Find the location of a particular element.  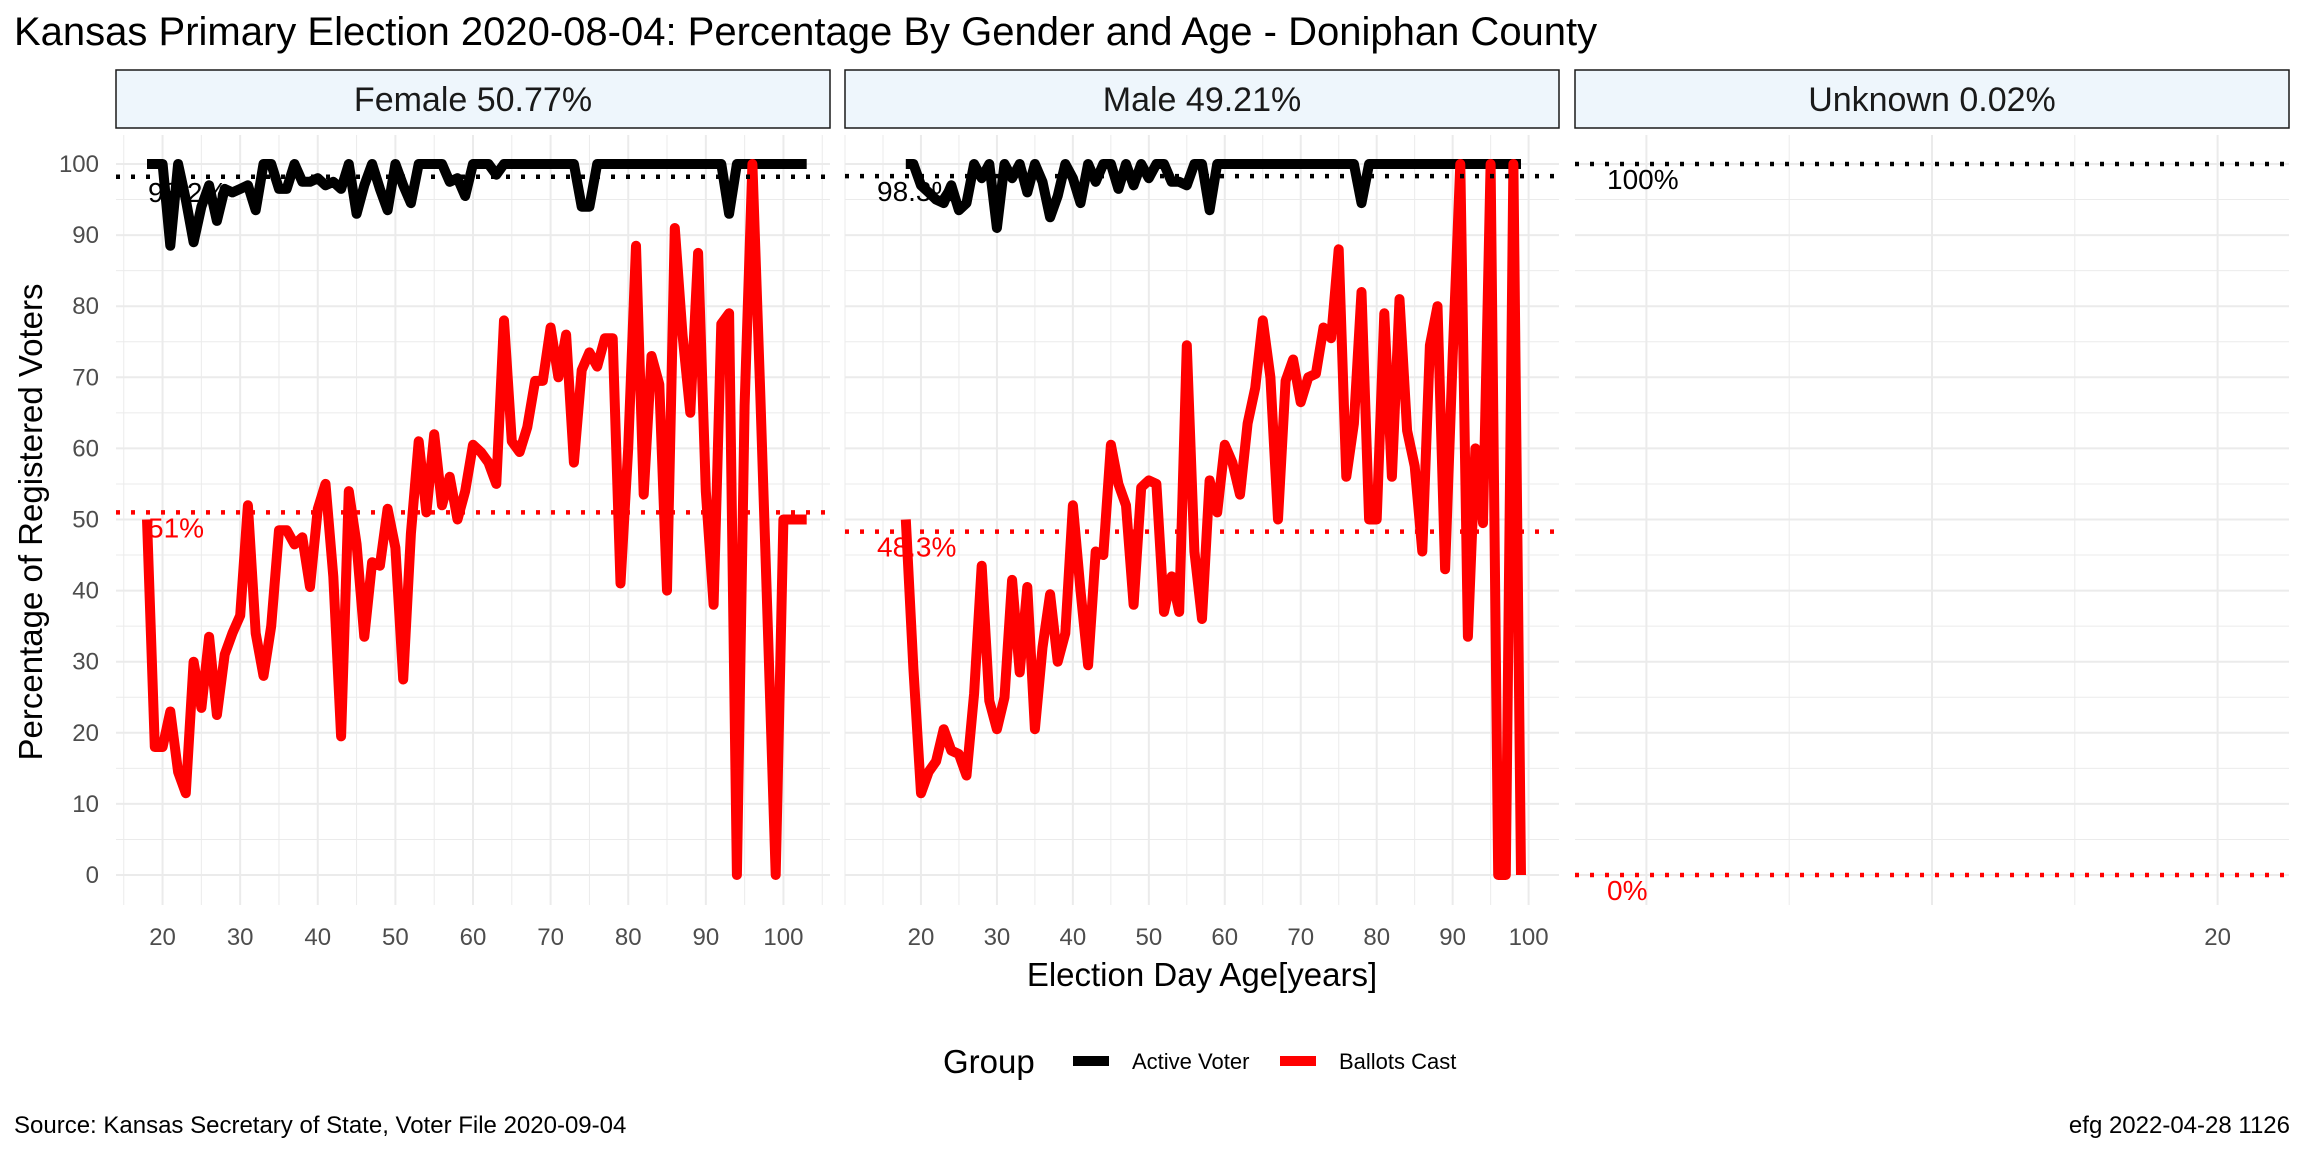

legend-label-active-voter: Active Voter is located at coordinates (1190, 1061).